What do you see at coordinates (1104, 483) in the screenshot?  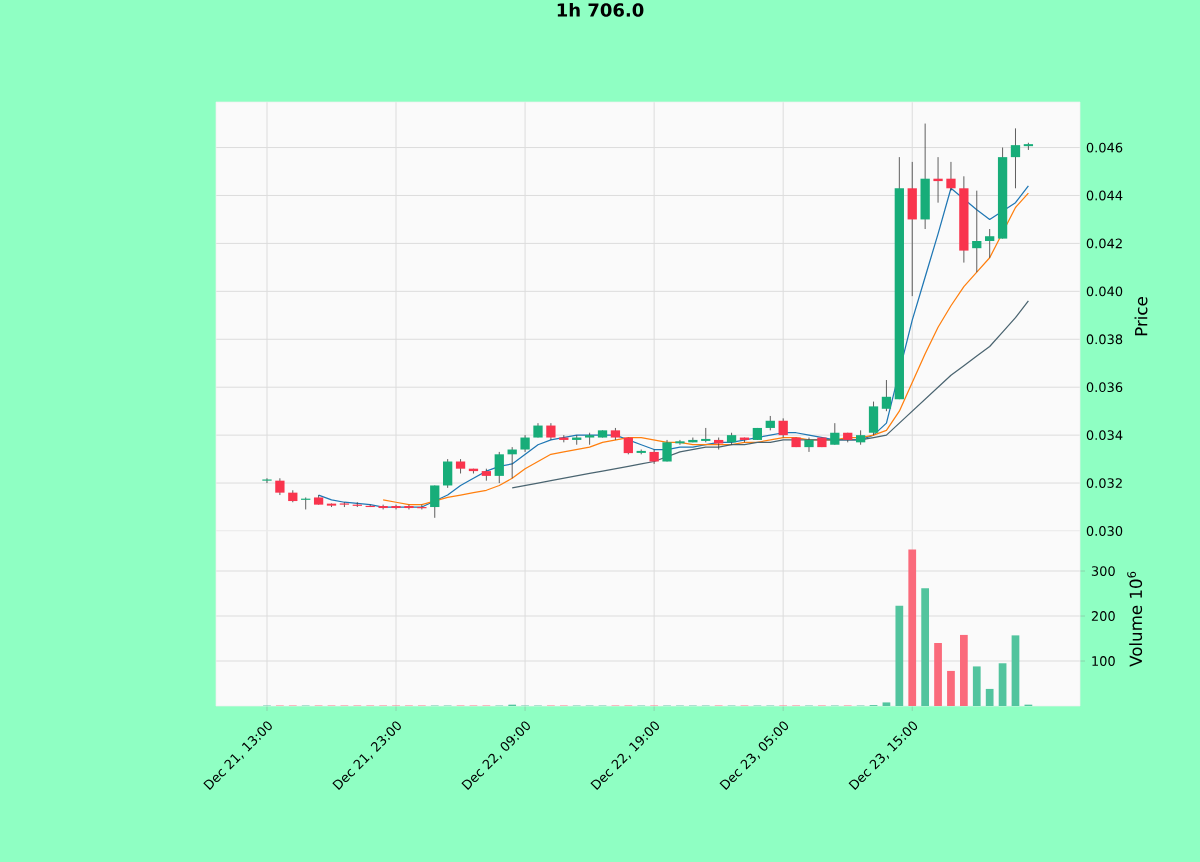 I see `y-tick-label: 0.032` at bounding box center [1104, 483].